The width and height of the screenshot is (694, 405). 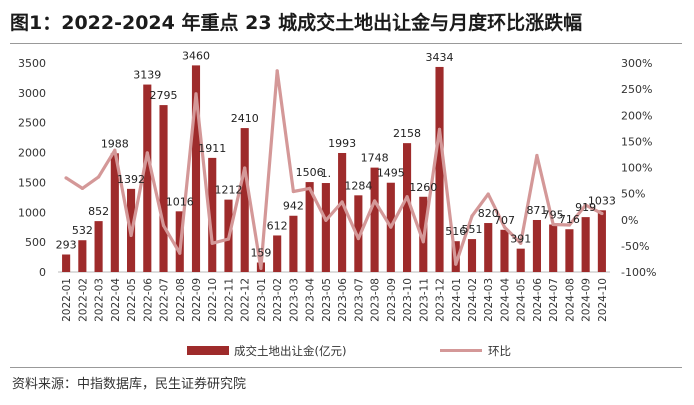 What do you see at coordinates (585, 207) in the screenshot?
I see `bar-value-label: 919` at bounding box center [585, 207].